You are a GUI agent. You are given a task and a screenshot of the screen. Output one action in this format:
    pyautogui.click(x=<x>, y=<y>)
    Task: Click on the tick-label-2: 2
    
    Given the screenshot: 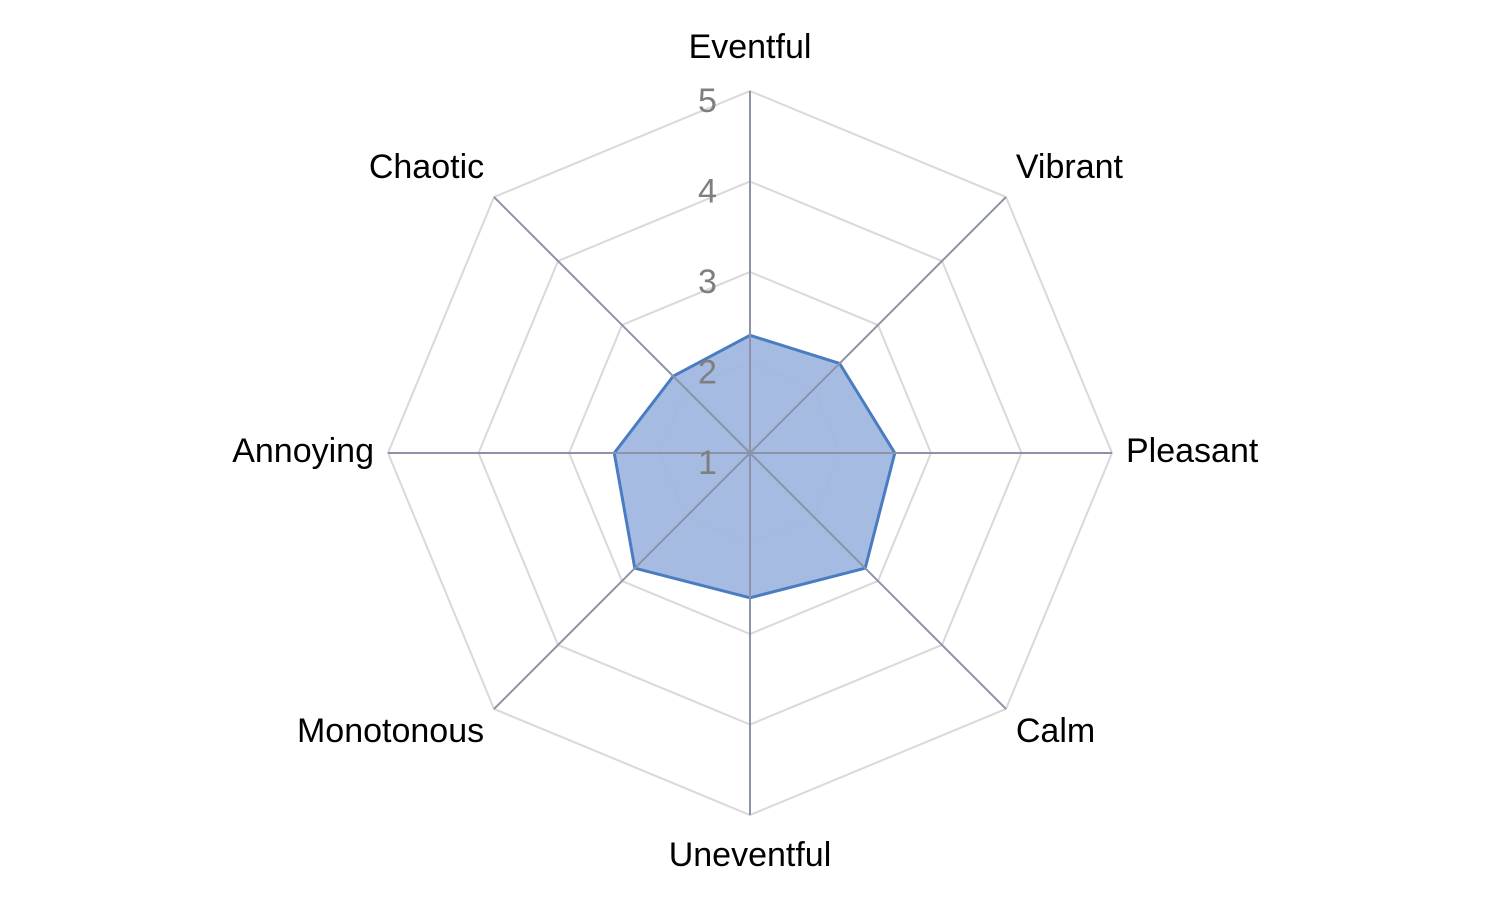 What is the action you would take?
    pyautogui.click(x=707, y=372)
    